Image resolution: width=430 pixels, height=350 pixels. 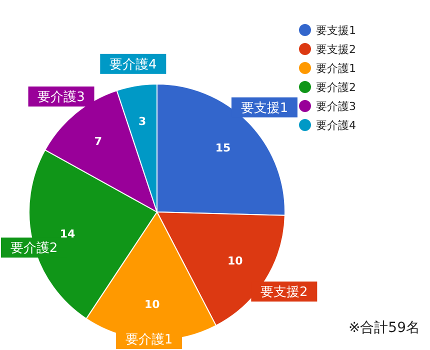 I want to click on slice-label: 要介護1, so click(x=149, y=340).